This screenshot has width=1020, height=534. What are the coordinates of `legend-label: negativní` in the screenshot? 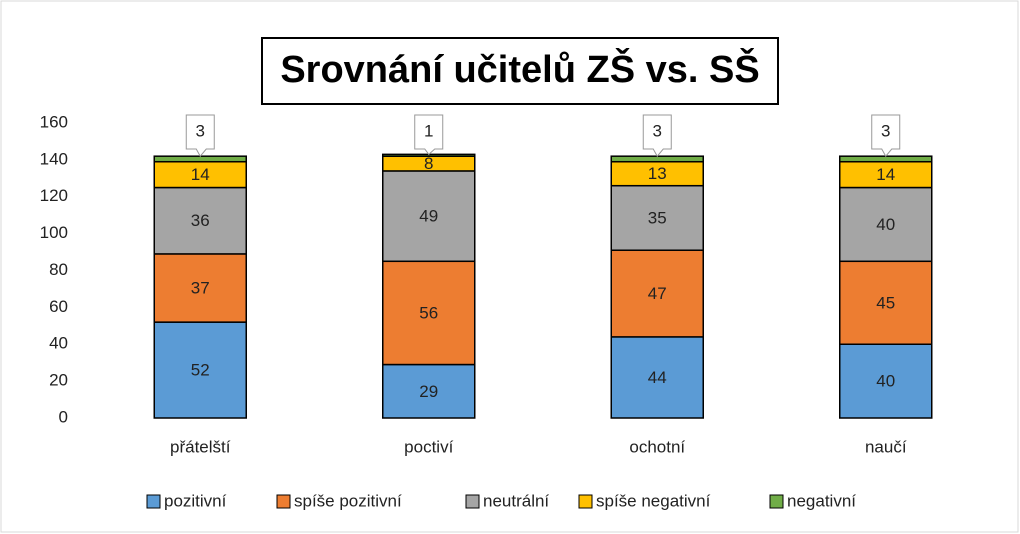 It's located at (821, 500).